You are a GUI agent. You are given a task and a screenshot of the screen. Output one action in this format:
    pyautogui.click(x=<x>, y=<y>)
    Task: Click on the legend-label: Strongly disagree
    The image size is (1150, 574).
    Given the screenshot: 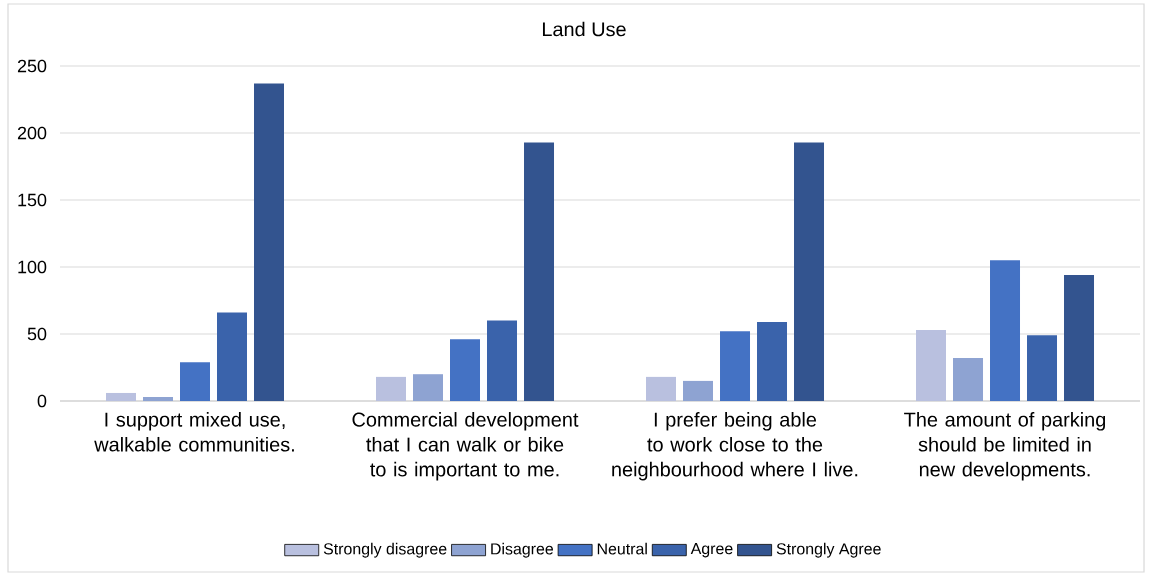 What is the action you would take?
    pyautogui.click(x=385, y=550)
    